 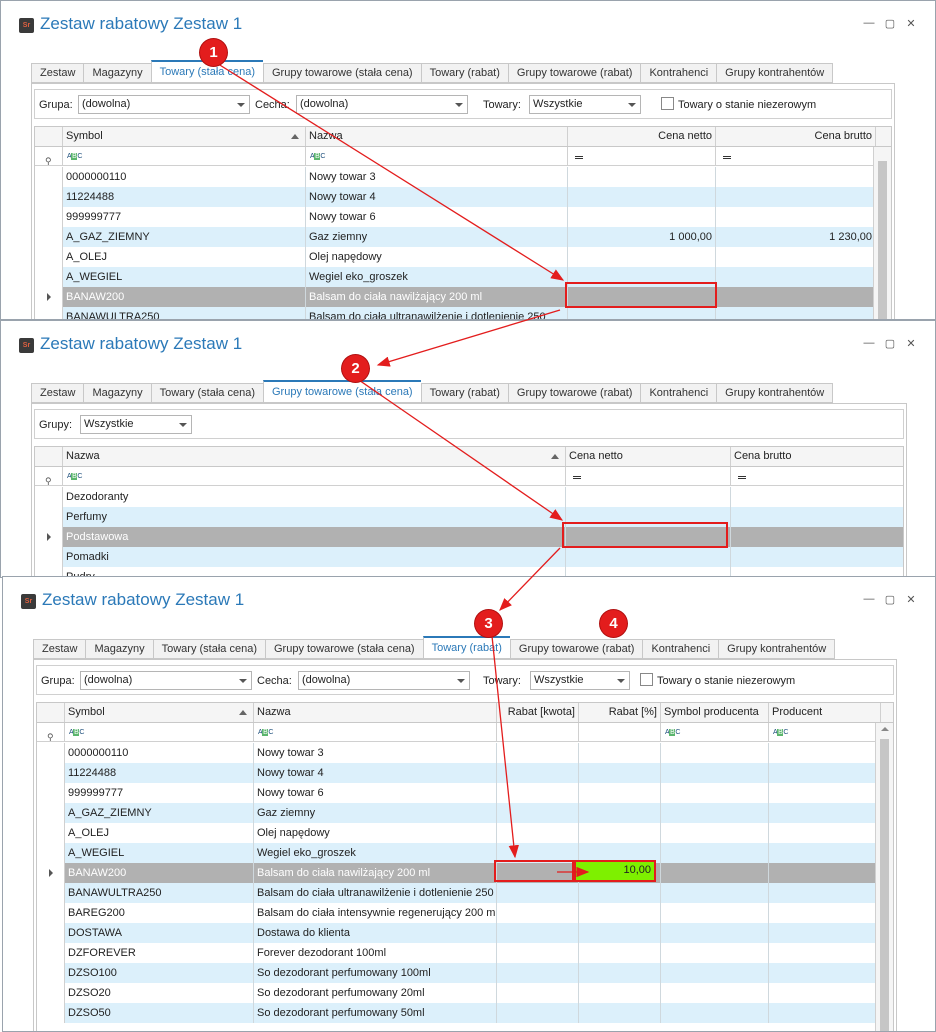 What do you see at coordinates (911, 600) in the screenshot?
I see `close-icon: ✕` at bounding box center [911, 600].